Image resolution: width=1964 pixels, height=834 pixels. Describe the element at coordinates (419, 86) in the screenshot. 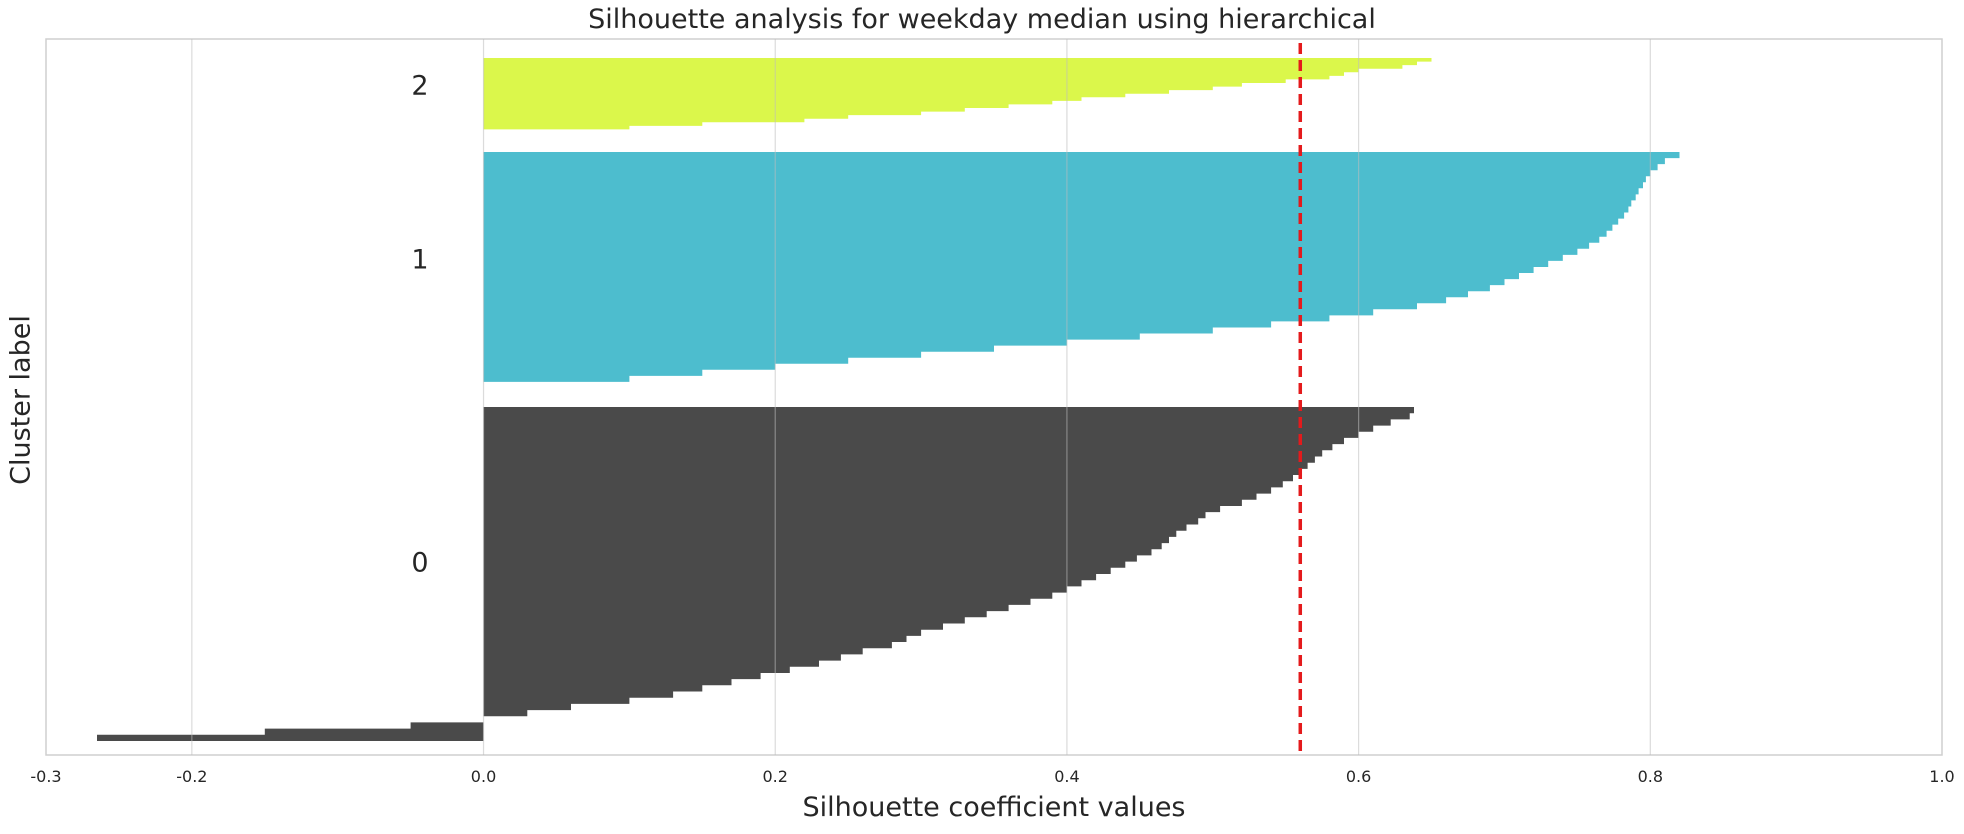

I see `cluster-2-label: 2` at that location.